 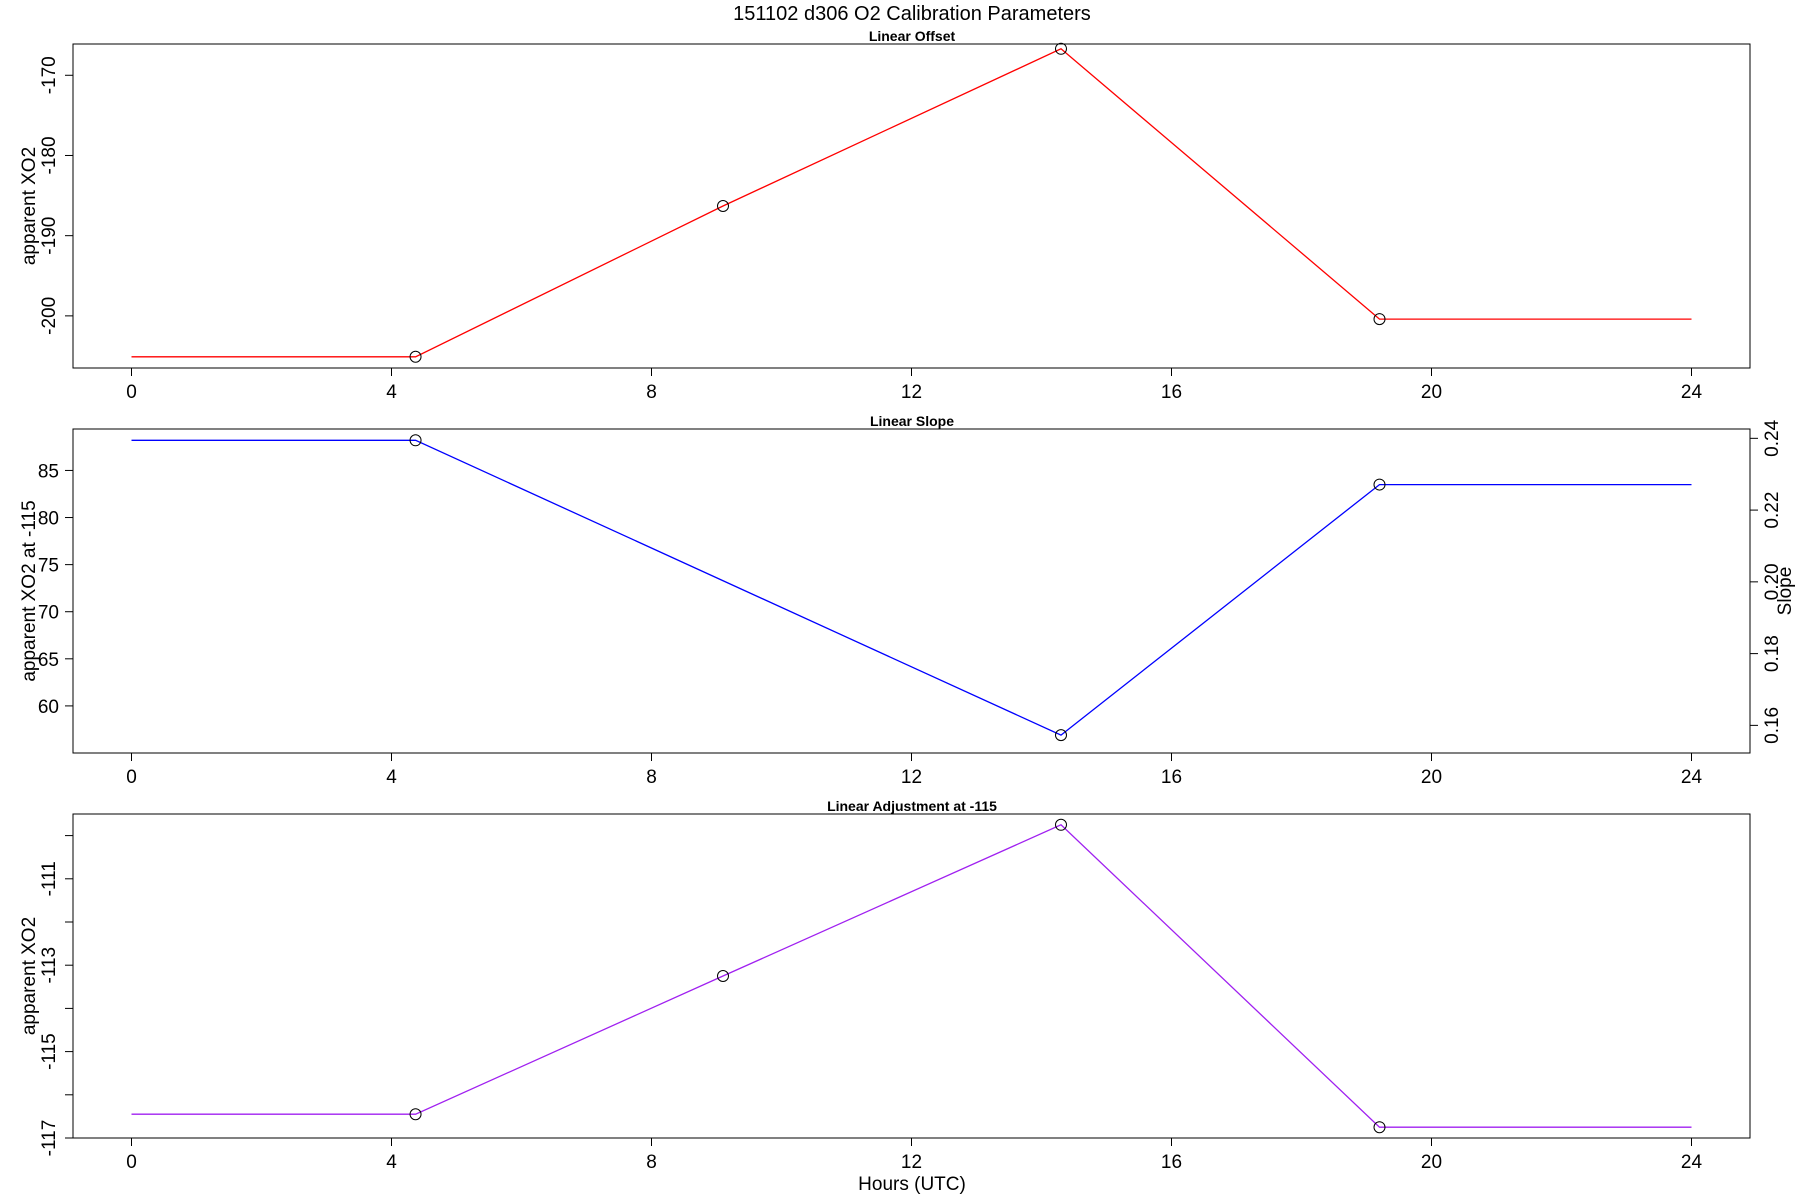 What do you see at coordinates (912, 14) in the screenshot?
I see `figure-title: 151102 d306 O2 Calibration Parameters` at bounding box center [912, 14].